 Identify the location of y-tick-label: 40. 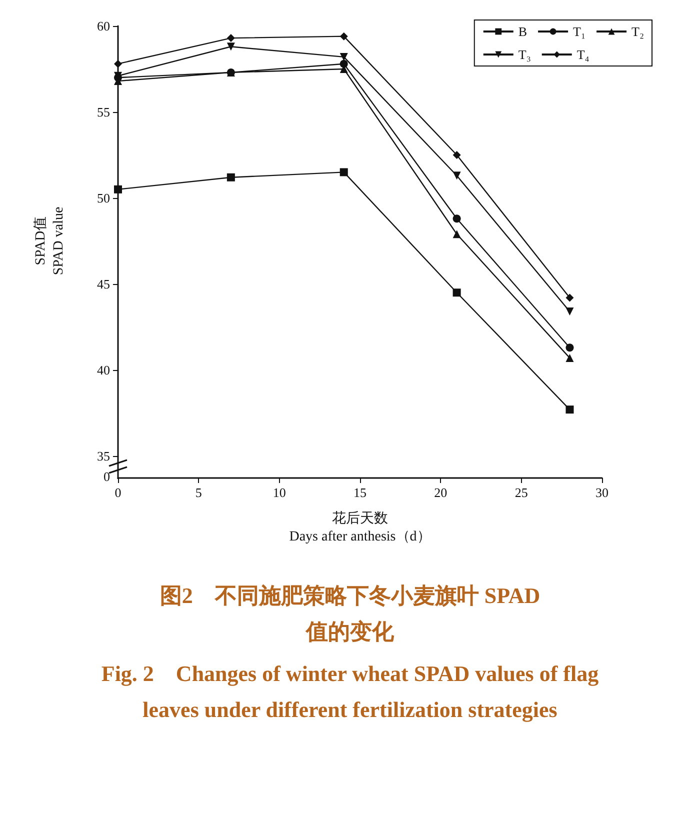
(103, 370).